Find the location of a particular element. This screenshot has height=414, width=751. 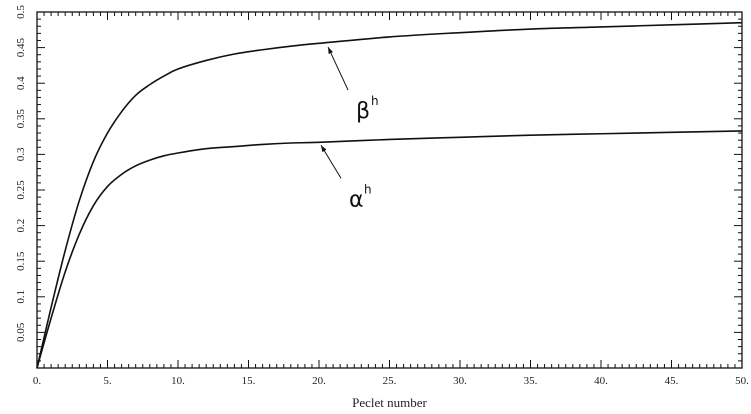

arrow-head-beta is located at coordinates (330, 51).